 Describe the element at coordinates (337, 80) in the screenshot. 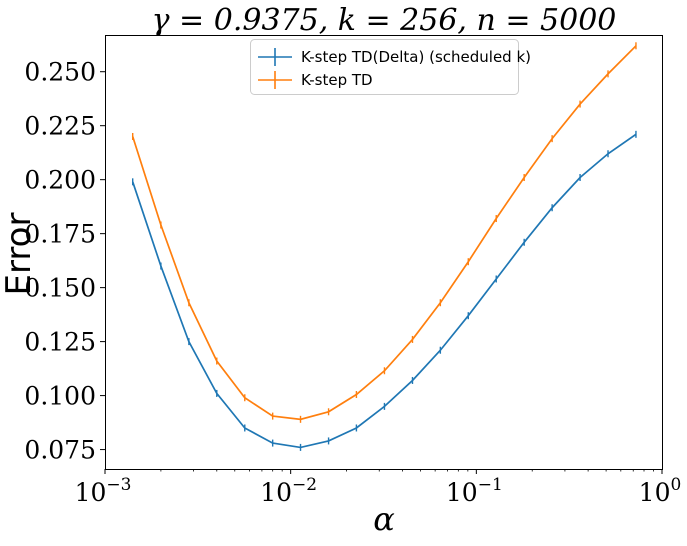

I see `legend-label-series-2: K-step TD` at that location.